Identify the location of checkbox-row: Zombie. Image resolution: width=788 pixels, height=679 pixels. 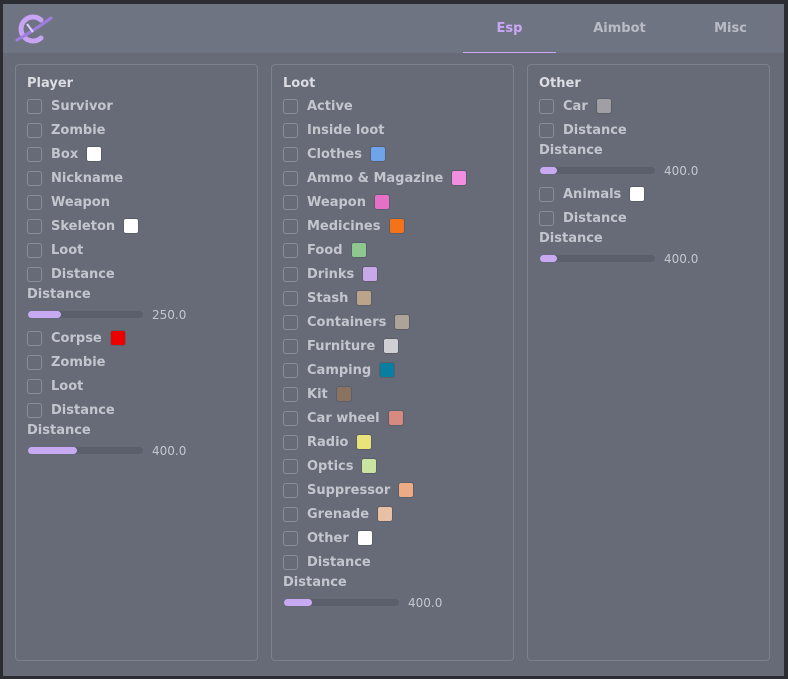
(142, 362).